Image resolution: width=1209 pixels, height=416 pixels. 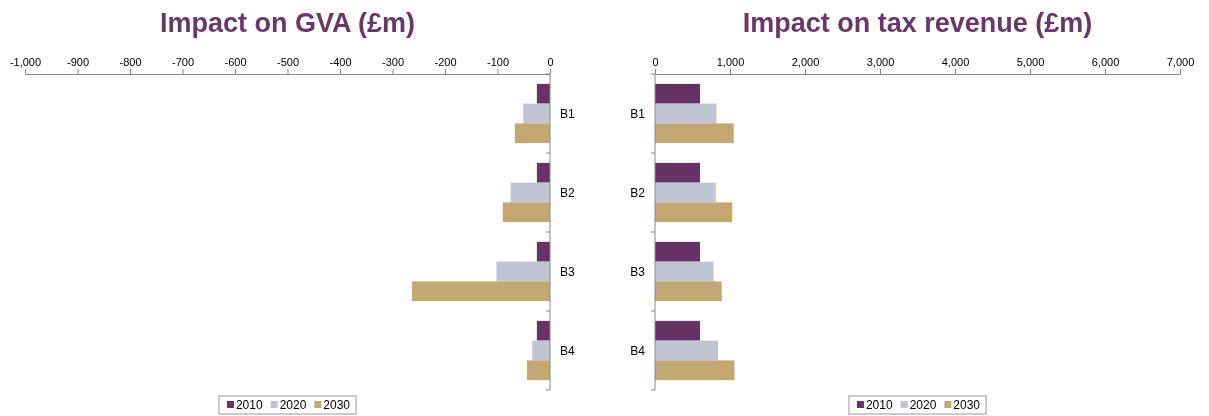 What do you see at coordinates (1030, 62) in the screenshot?
I see `x-tick-label: 5,000` at bounding box center [1030, 62].